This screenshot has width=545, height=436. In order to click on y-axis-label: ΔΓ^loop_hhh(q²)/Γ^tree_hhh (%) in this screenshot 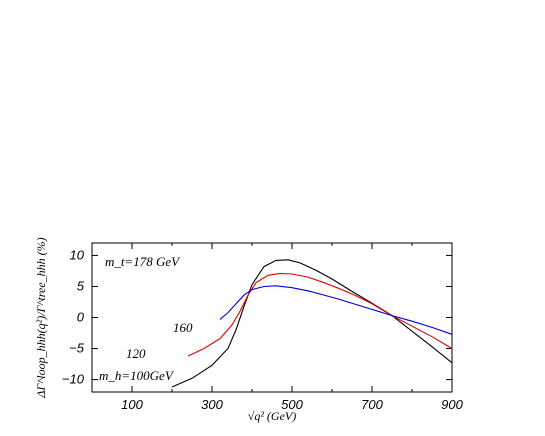, I will do `click(41, 317)`.